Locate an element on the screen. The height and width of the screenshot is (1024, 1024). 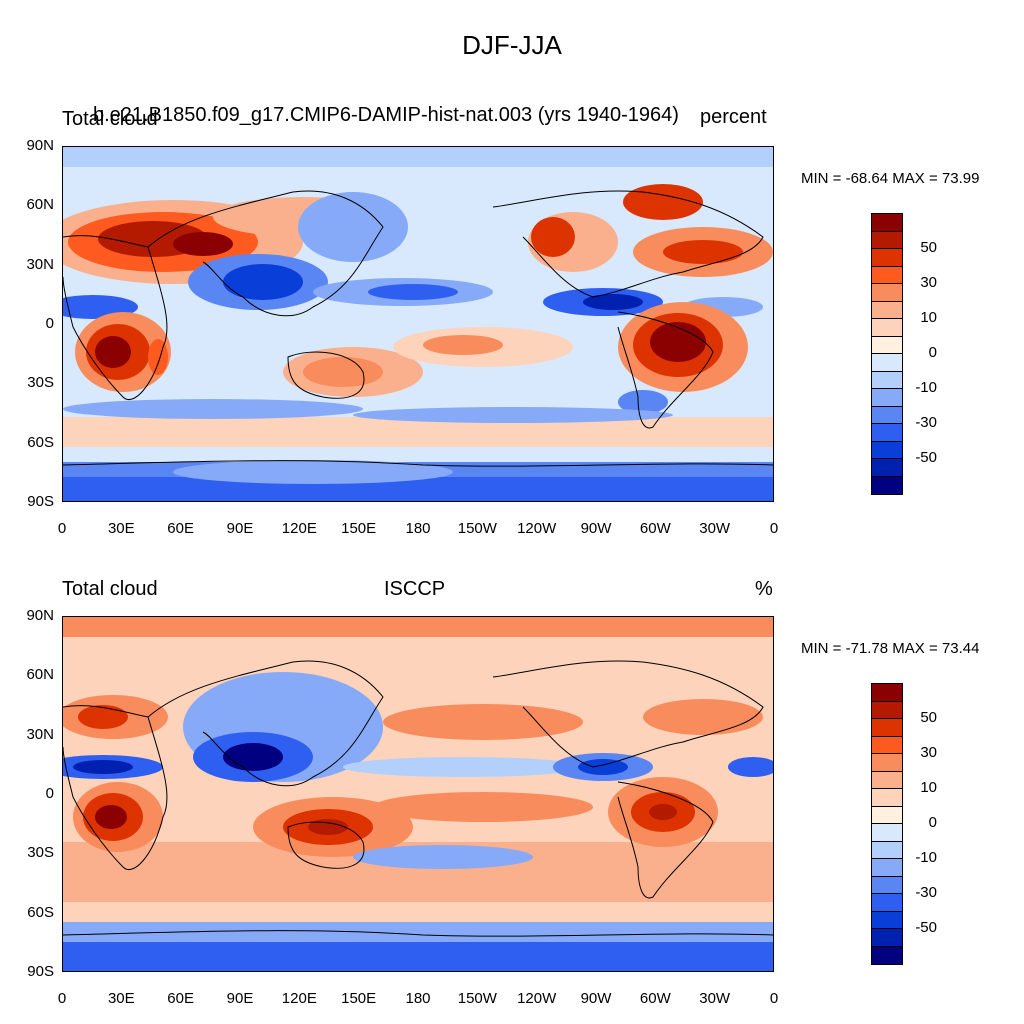
x-tick-label: 60E is located at coordinates (180, 998).